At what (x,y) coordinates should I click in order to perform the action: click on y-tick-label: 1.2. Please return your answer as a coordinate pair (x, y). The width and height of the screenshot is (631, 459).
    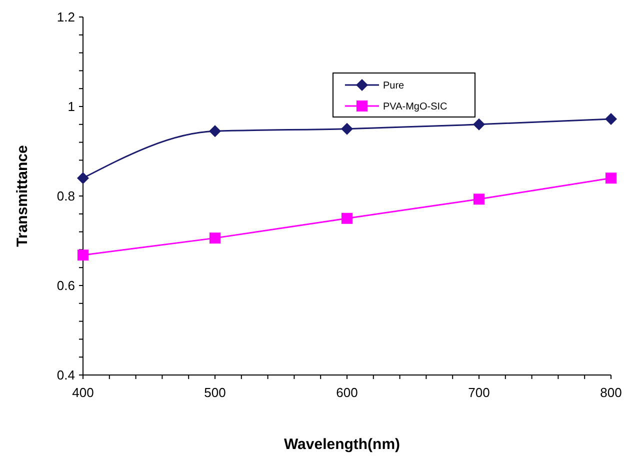
    Looking at the image, I should click on (65, 17).